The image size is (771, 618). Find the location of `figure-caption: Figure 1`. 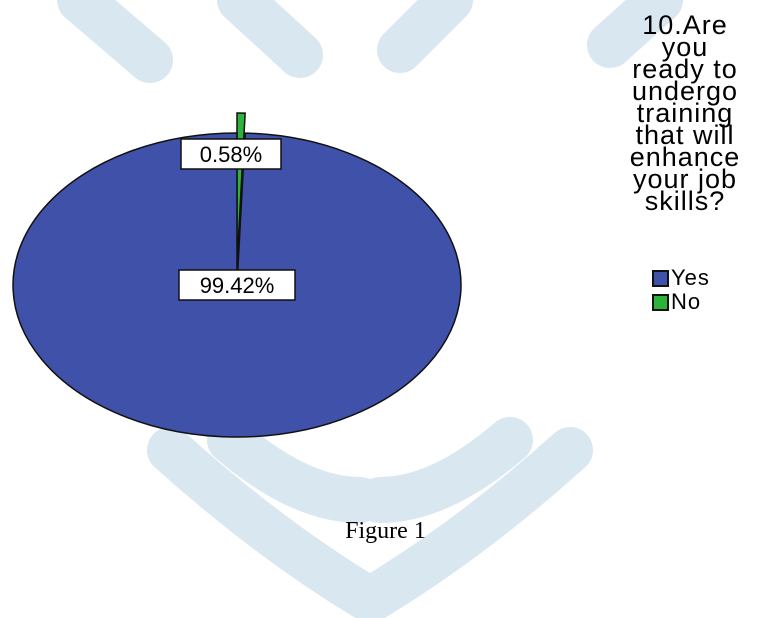

figure-caption: Figure 1 is located at coordinates (385, 531).